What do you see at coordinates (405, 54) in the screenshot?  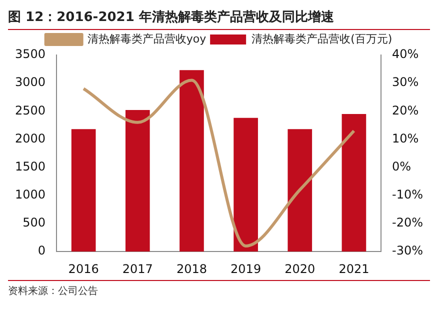 I see `y2-tick-label: 40%` at bounding box center [405, 54].